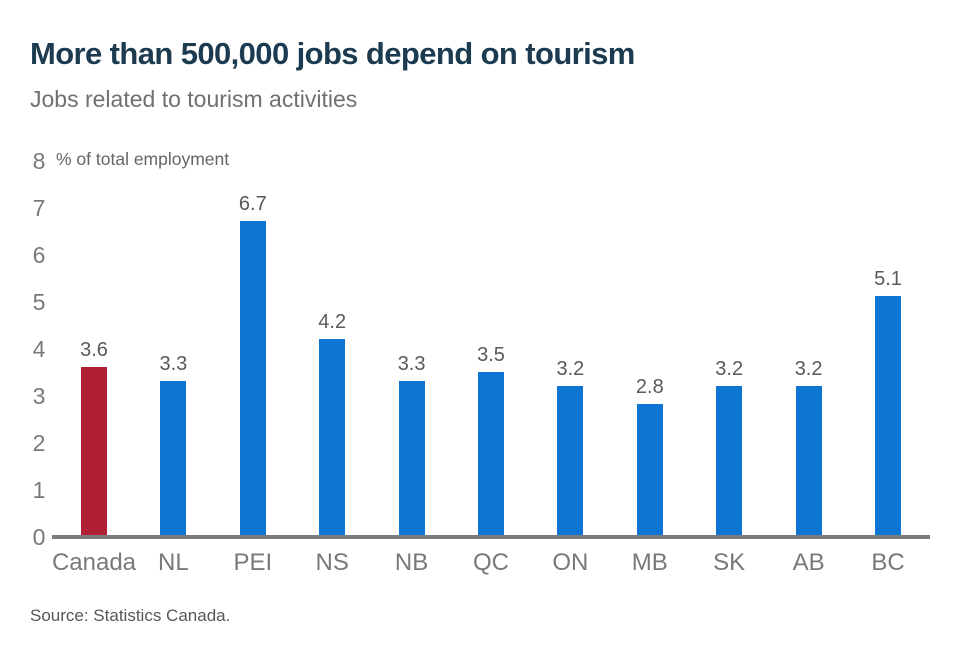 Image resolution: width=960 pixels, height=658 pixels. I want to click on value-label-ns: 4.2, so click(332, 321).